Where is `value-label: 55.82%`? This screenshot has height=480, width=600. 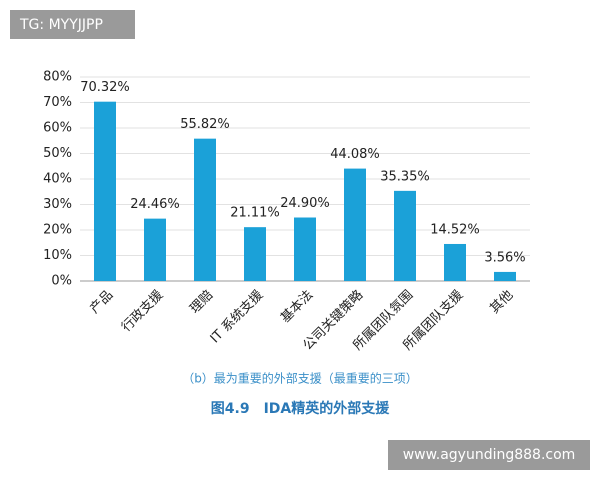 value-label: 55.82% is located at coordinates (205, 124).